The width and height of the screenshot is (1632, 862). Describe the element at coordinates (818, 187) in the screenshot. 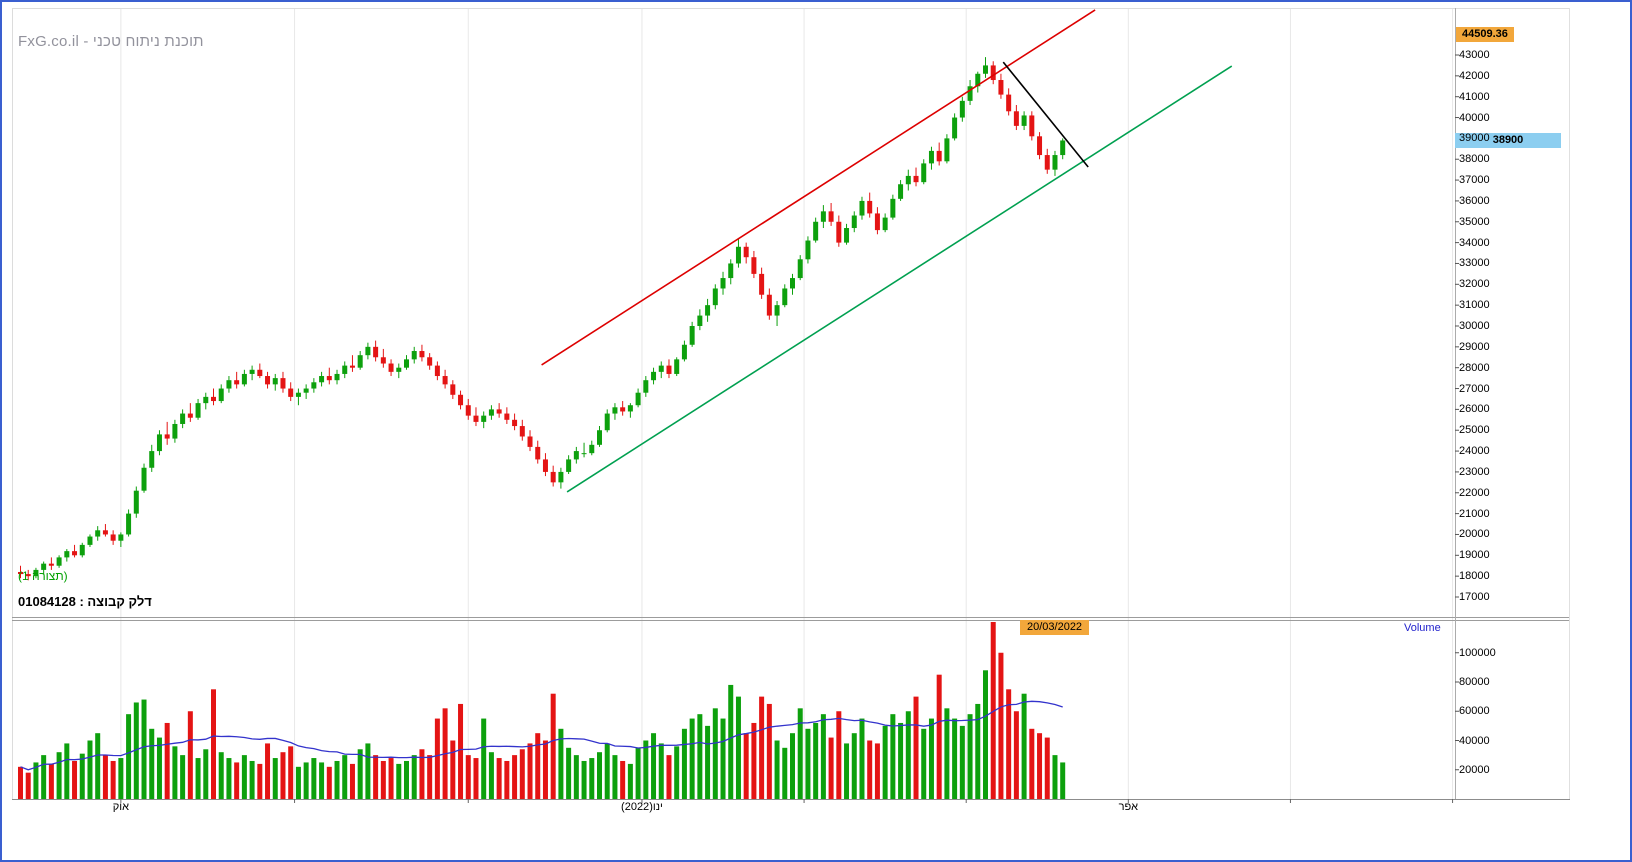

I see `upper-channel-trendline` at that location.